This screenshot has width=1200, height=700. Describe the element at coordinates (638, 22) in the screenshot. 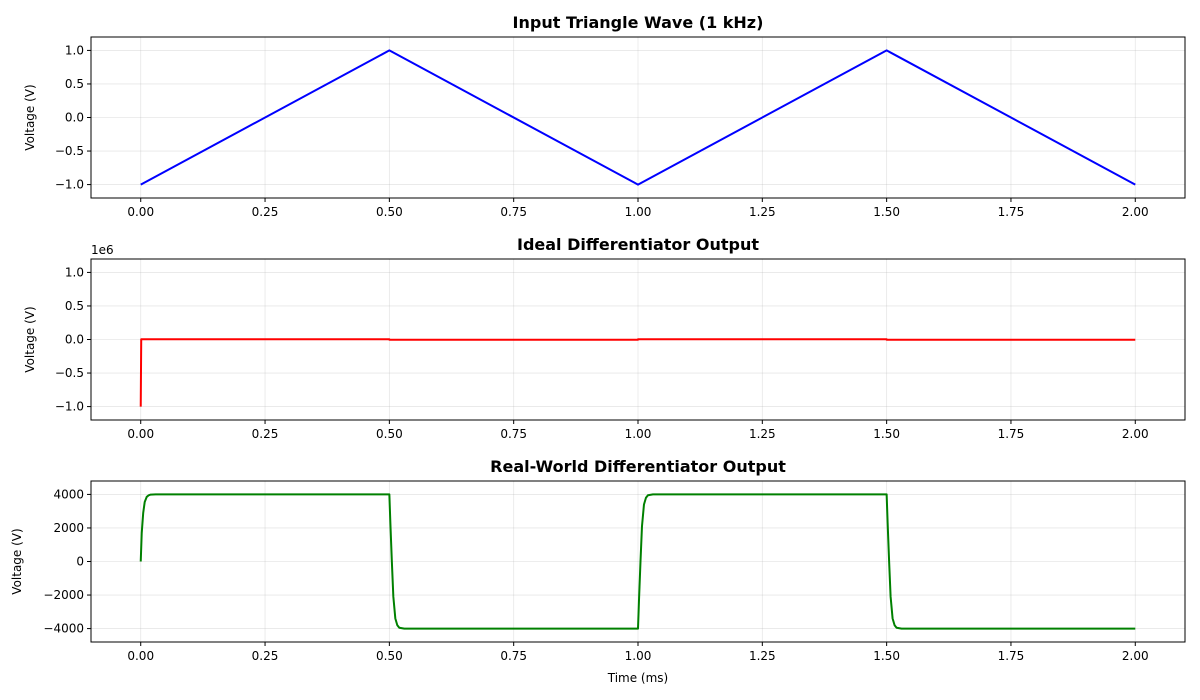

I see `chart-title: Input Triangle Wave (1 kHz)` at that location.